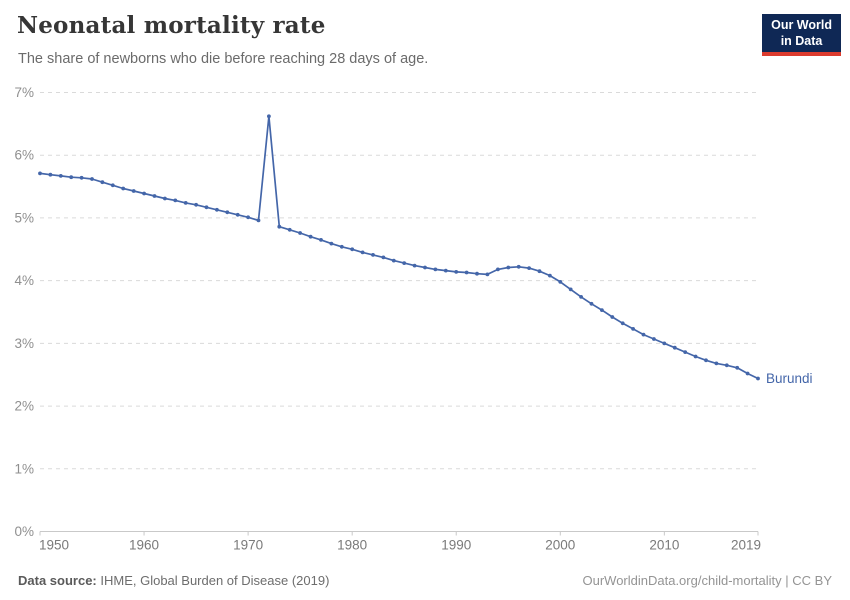 Image resolution: width=850 pixels, height=600 pixels. Describe the element at coordinates (682, 580) in the screenshot. I see `attribution-link: OurWorldinData.org/child-mortality` at that location.